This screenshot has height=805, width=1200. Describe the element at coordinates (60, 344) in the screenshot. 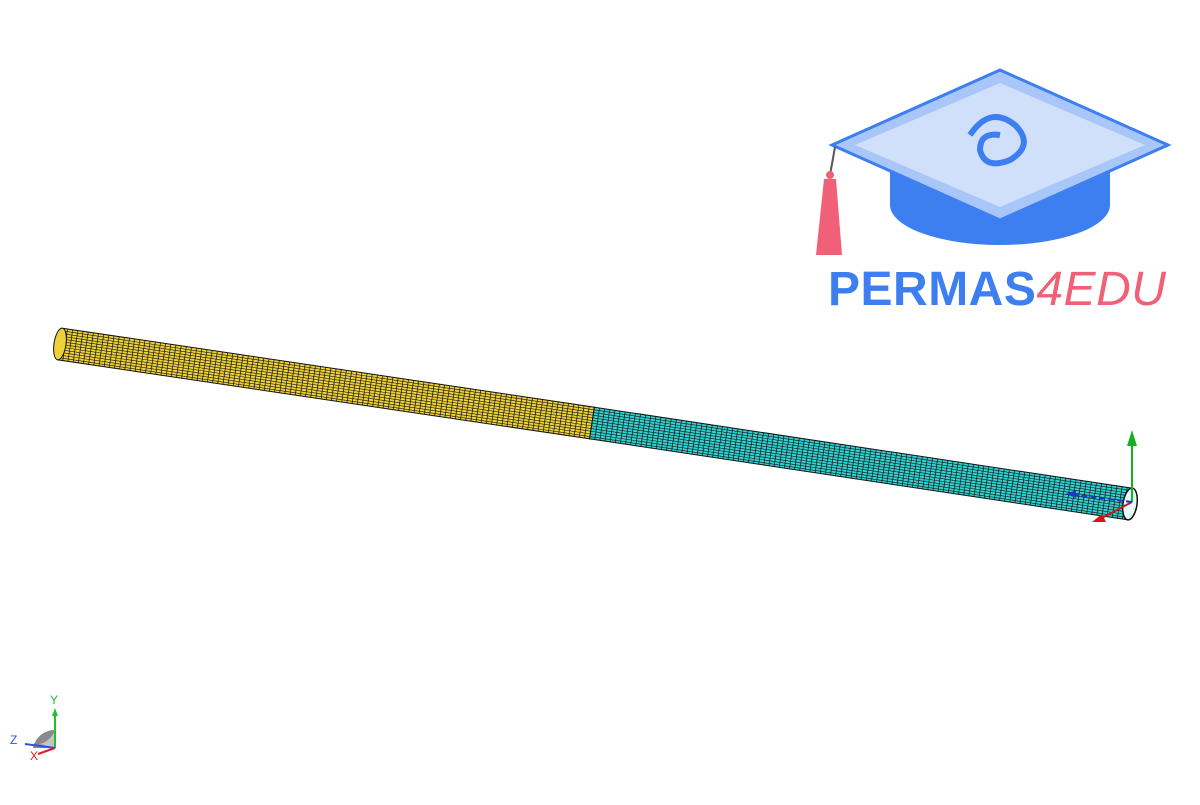

I see `tube-end-left` at that location.